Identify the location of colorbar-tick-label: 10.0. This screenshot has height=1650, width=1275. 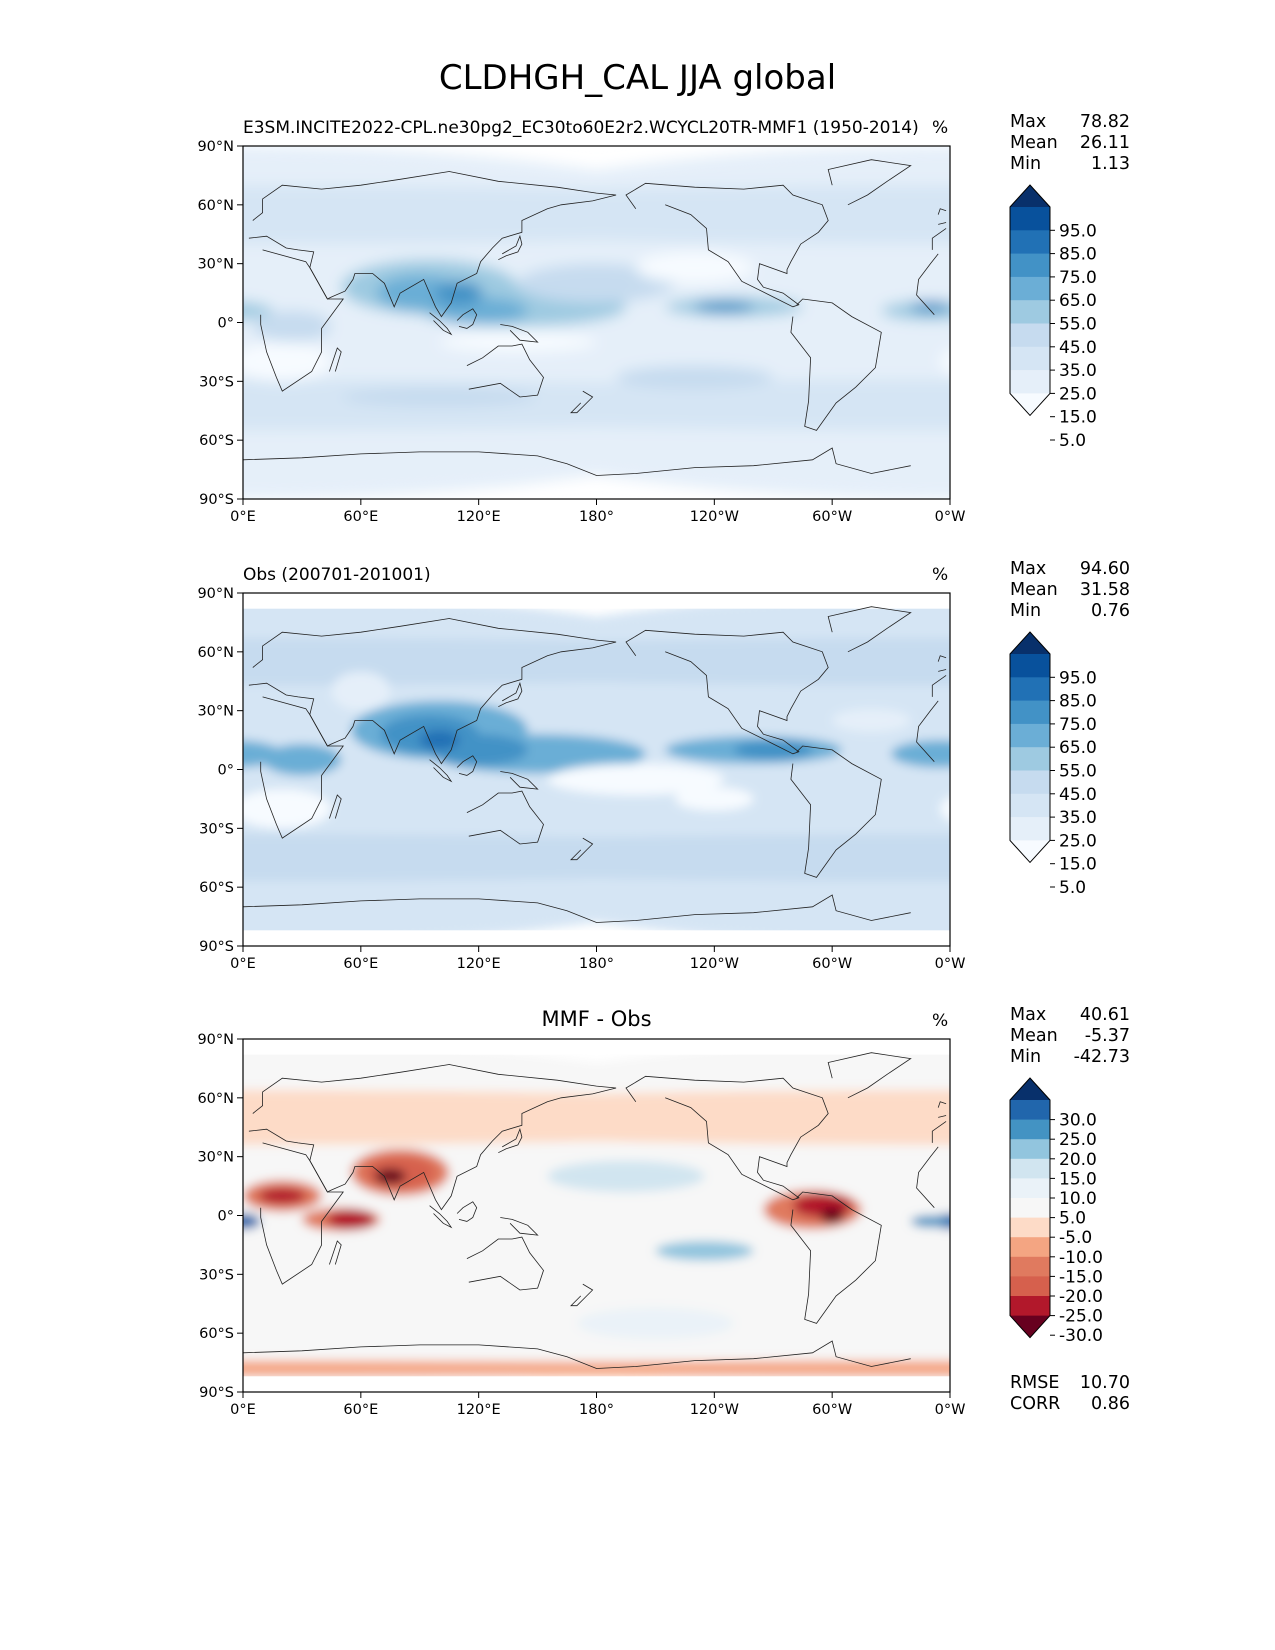
(1078, 1199).